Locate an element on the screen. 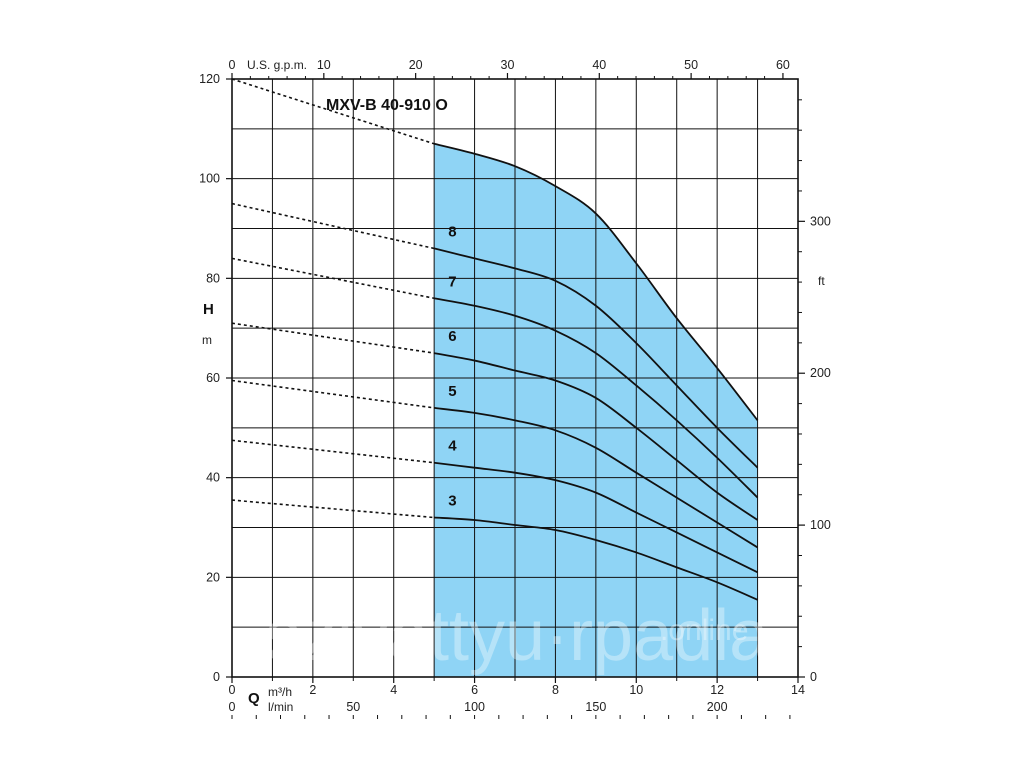 The image size is (1024, 768). curve-label-8: 8 is located at coordinates (452, 231).